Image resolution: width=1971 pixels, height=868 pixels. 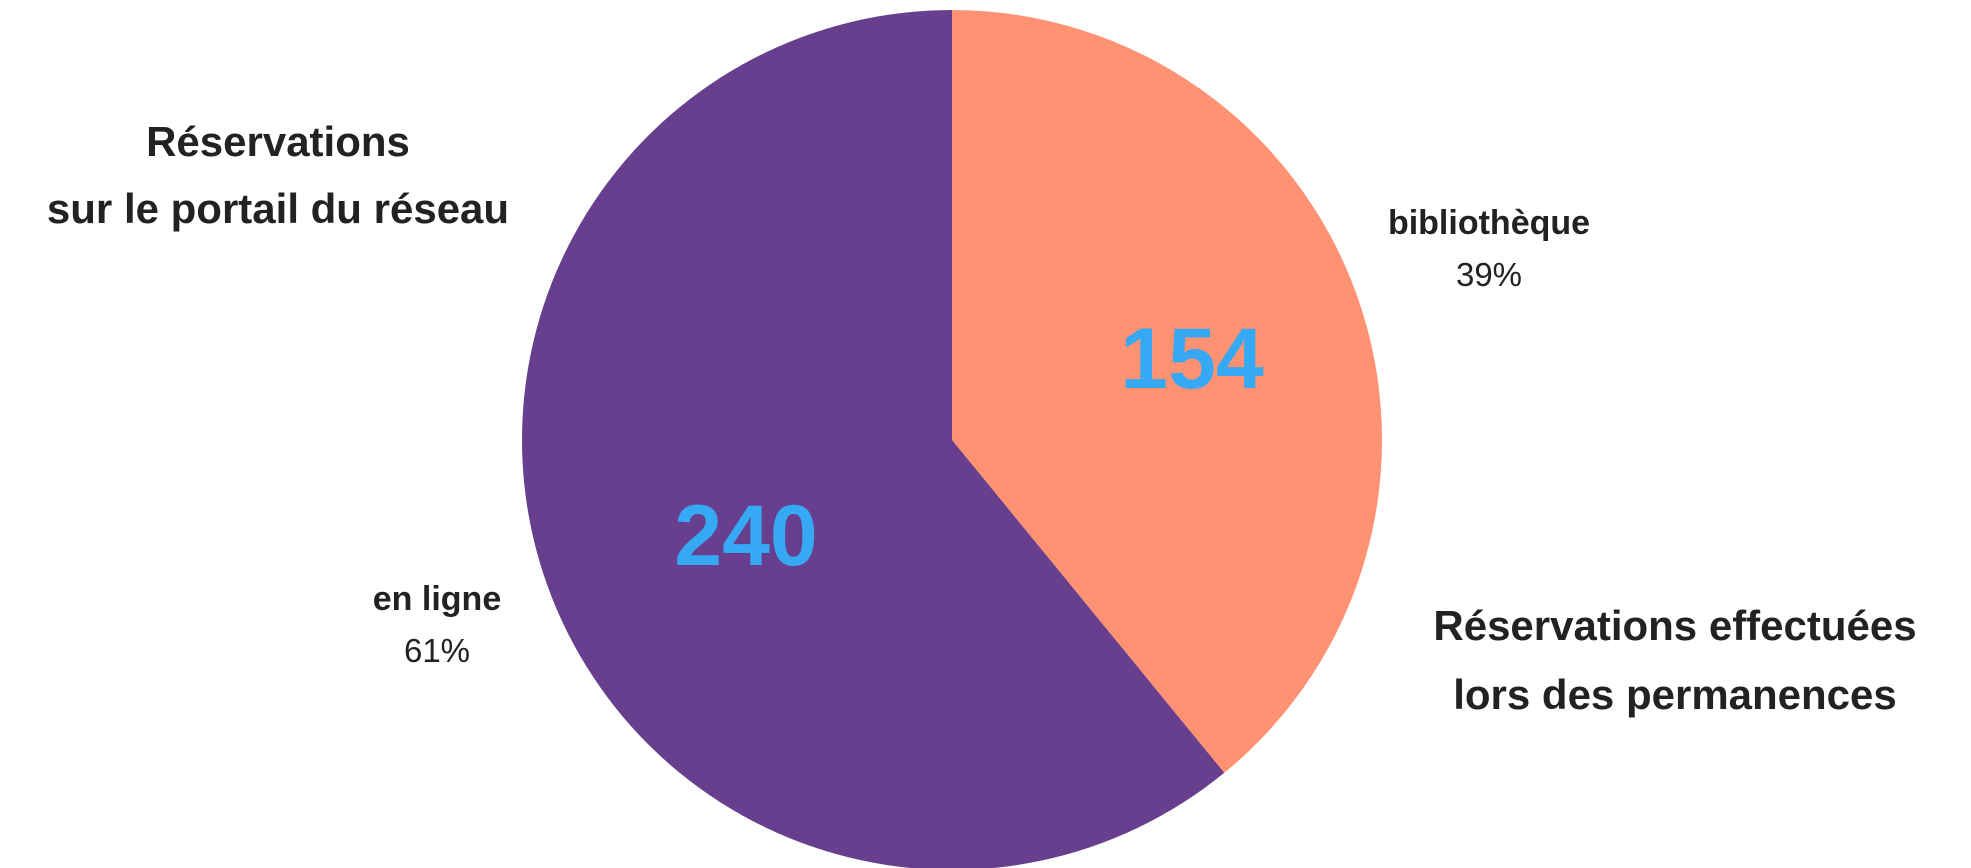 What do you see at coordinates (278, 208) in the screenshot?
I see `annotation-en-ligne-line-2: sur le portail du réseau` at bounding box center [278, 208].